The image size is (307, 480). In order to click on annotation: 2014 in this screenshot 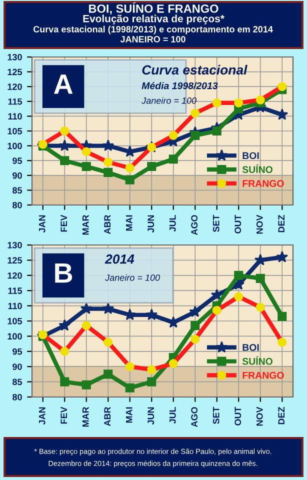, I will do `click(119, 259)`.